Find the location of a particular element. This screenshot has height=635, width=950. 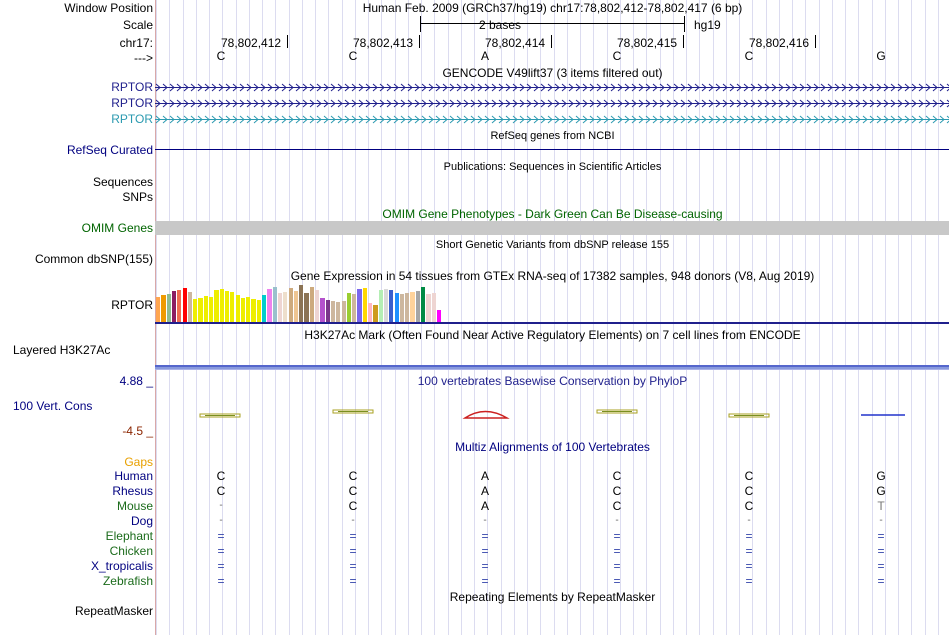

omim-genes-label: OMIM Genes is located at coordinates (117, 228).